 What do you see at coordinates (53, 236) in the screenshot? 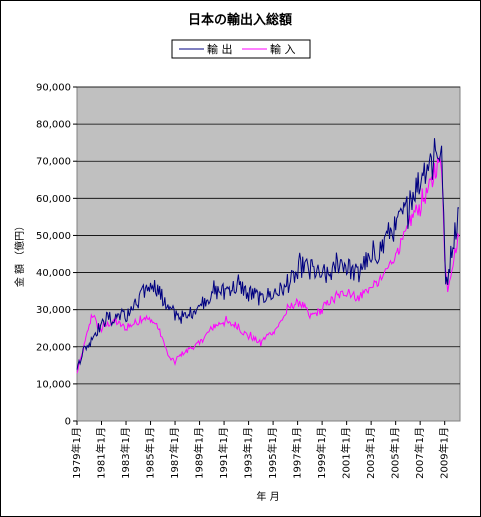
I see `y-tick-label: 50,000` at bounding box center [53, 236].